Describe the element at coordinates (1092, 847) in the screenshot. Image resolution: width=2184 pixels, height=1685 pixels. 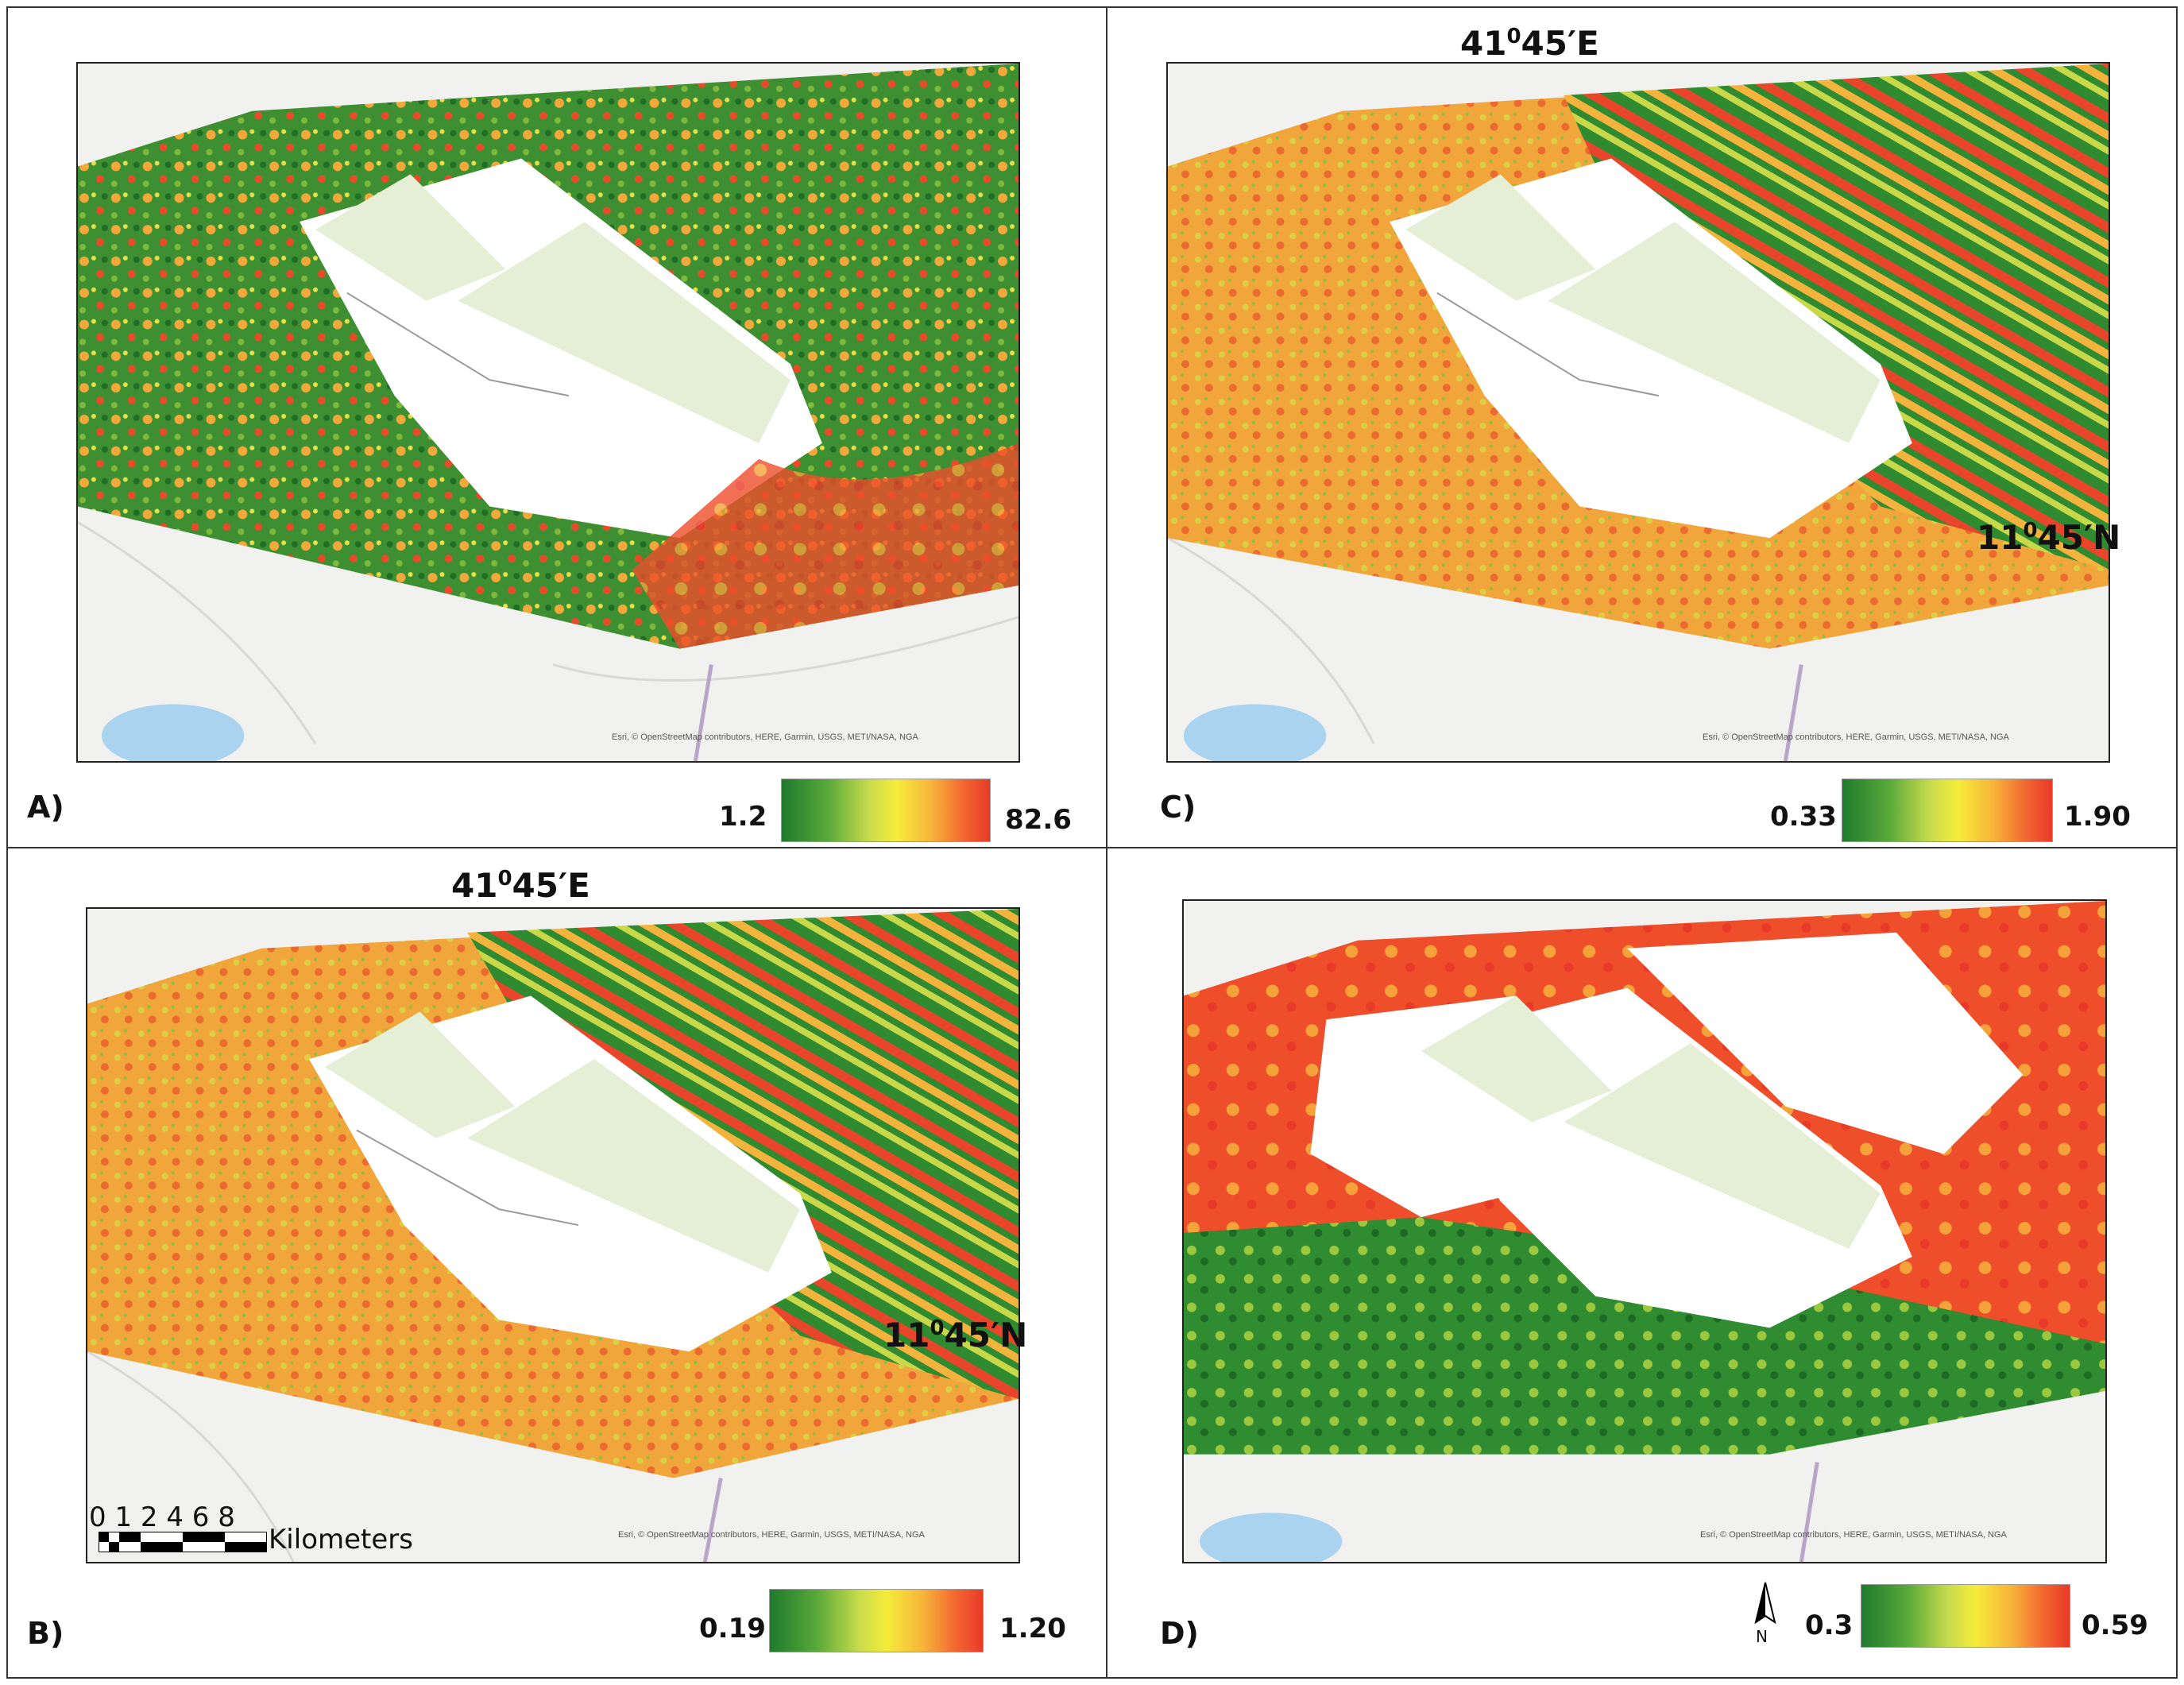
I see `horizontal-divider` at that location.